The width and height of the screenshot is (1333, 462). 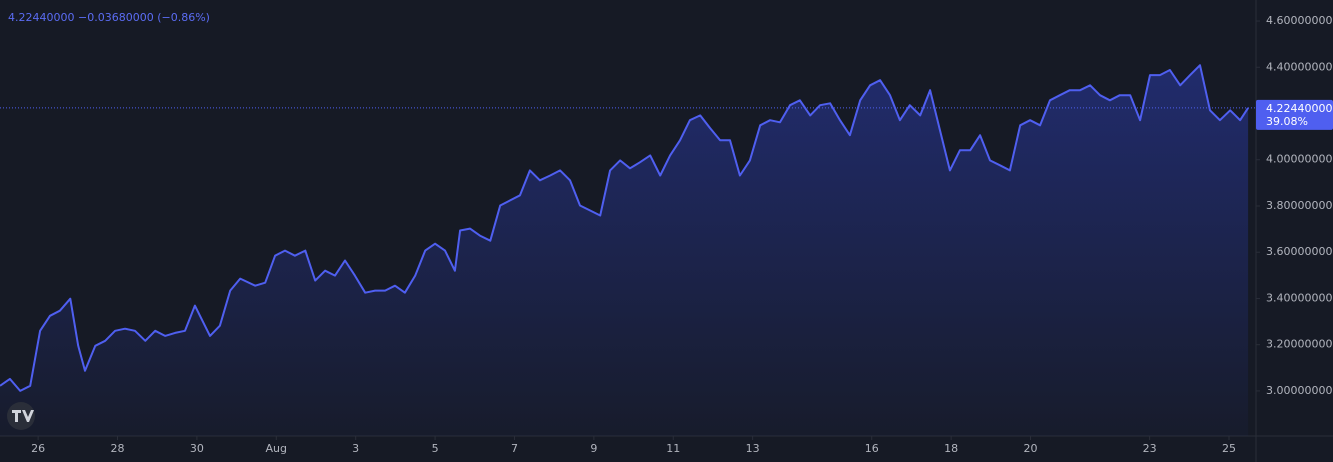 What do you see at coordinates (1299, 390) in the screenshot?
I see `y-tick-label: 3.00000000` at bounding box center [1299, 390].